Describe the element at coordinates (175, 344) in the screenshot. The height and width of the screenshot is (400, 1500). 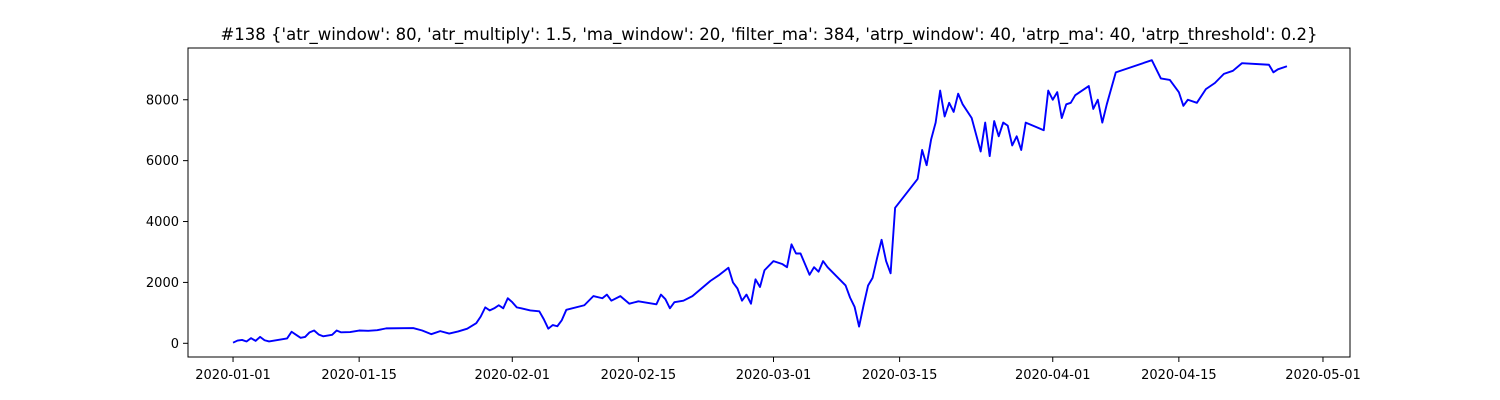
I see `y-tick-label: 0` at that location.